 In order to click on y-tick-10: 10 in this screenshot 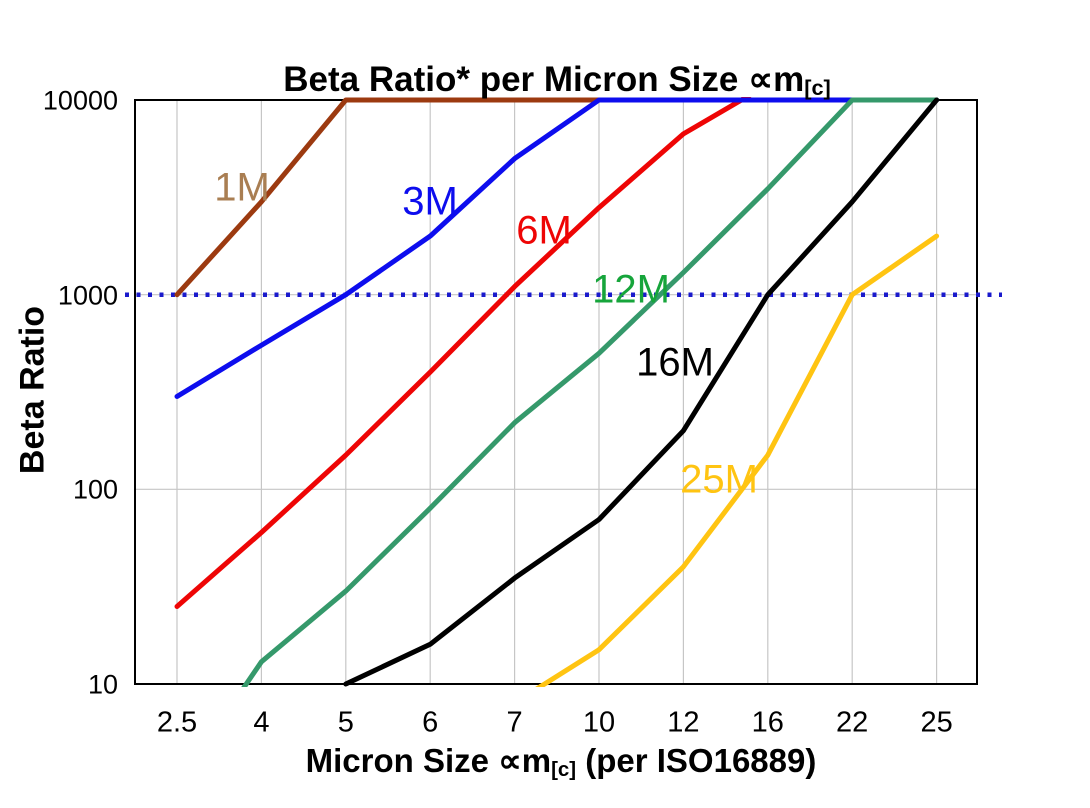, I will do `click(102, 684)`.